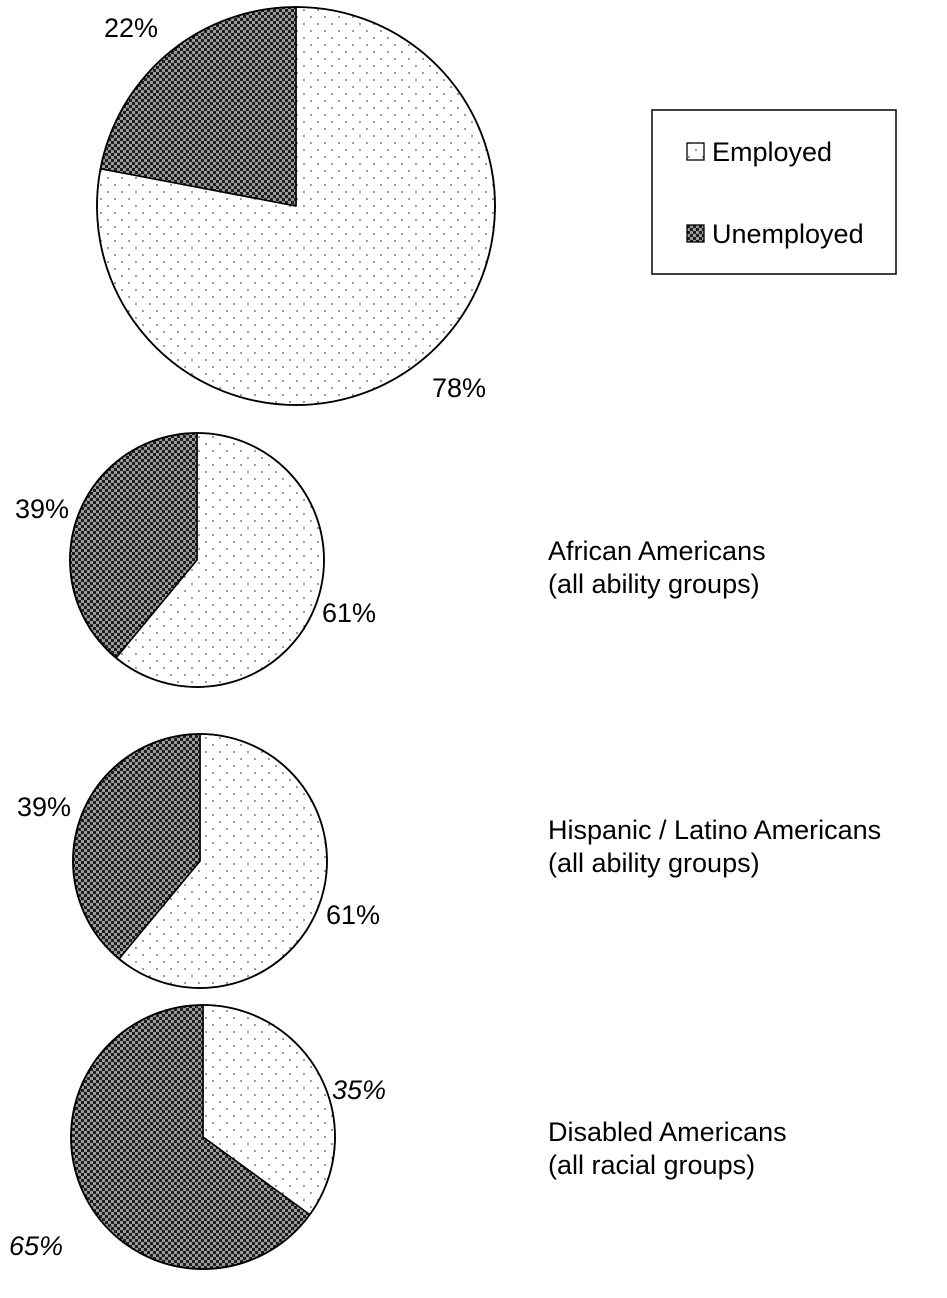 Image resolution: width=947 pixels, height=1298 pixels. Describe the element at coordinates (459, 388) in the screenshot. I see `pie-0-label-employed: 78%` at that location.